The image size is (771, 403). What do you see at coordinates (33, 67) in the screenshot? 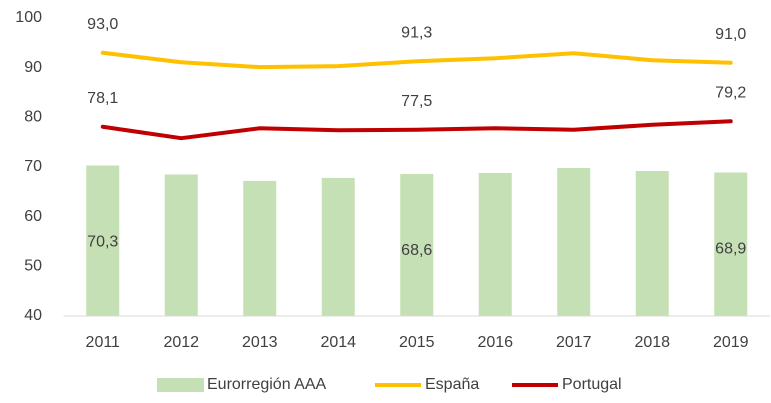
I see `y-tick-label: 90` at bounding box center [33, 67].